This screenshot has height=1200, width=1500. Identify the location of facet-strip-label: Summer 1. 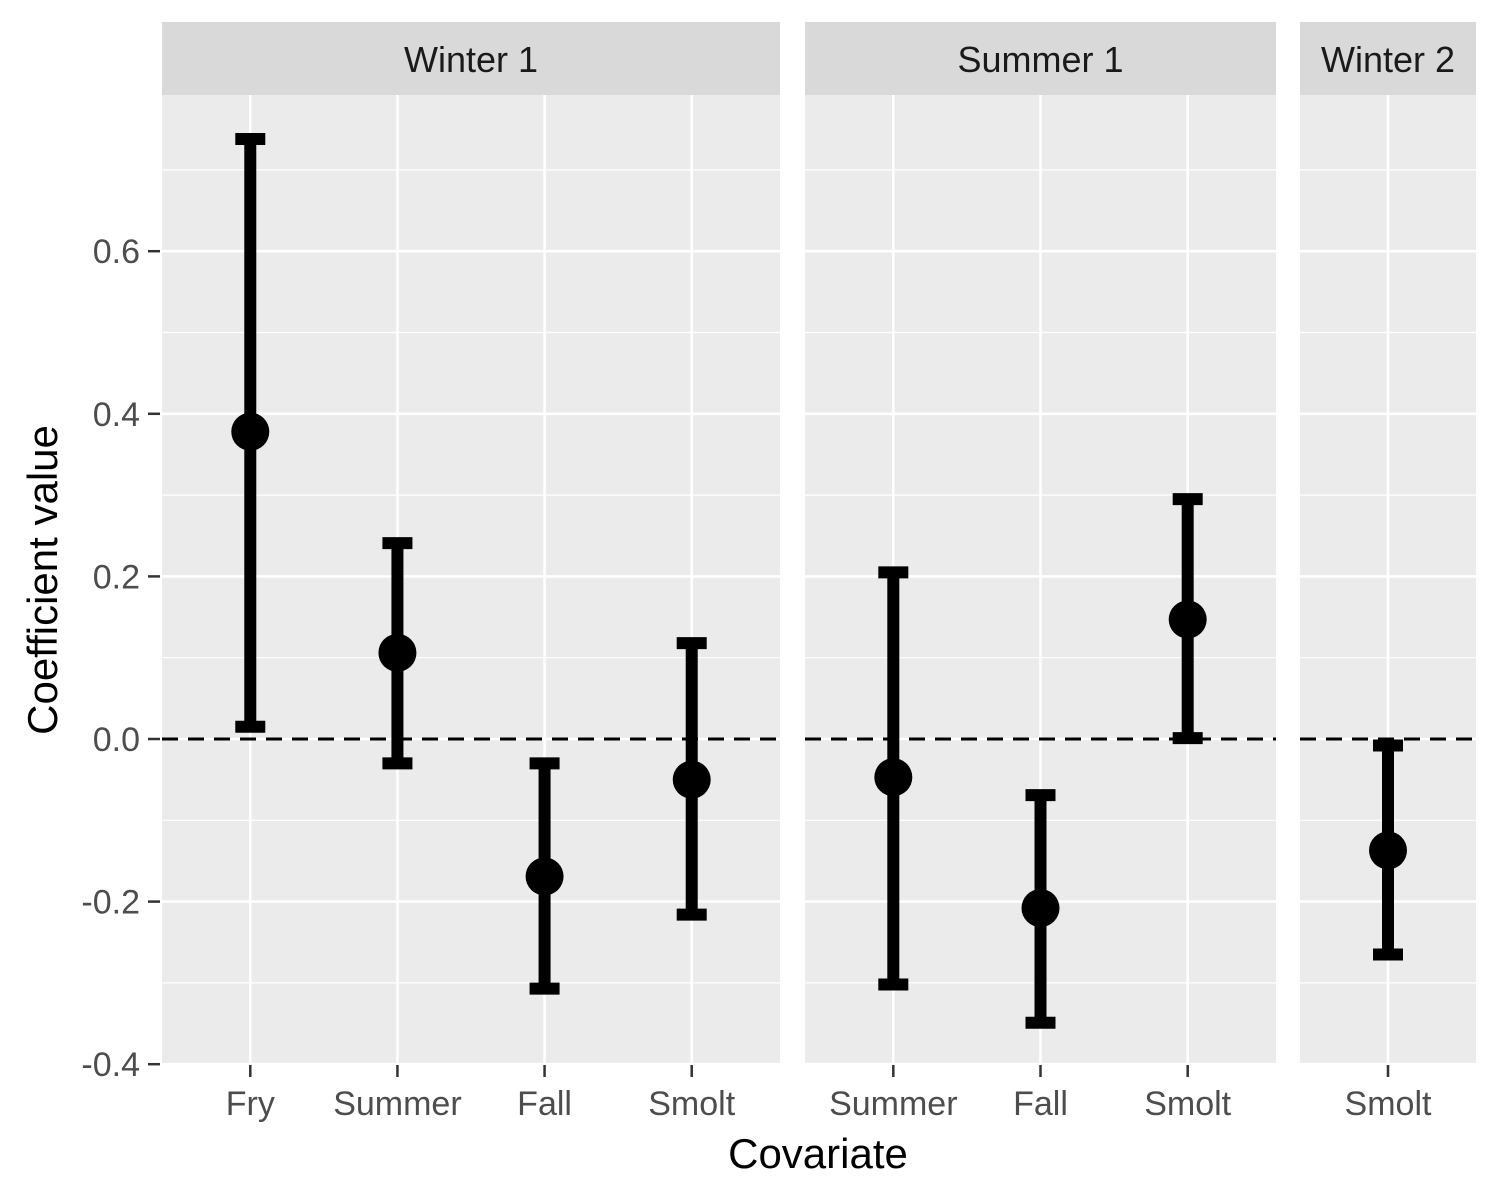
(1040, 59).